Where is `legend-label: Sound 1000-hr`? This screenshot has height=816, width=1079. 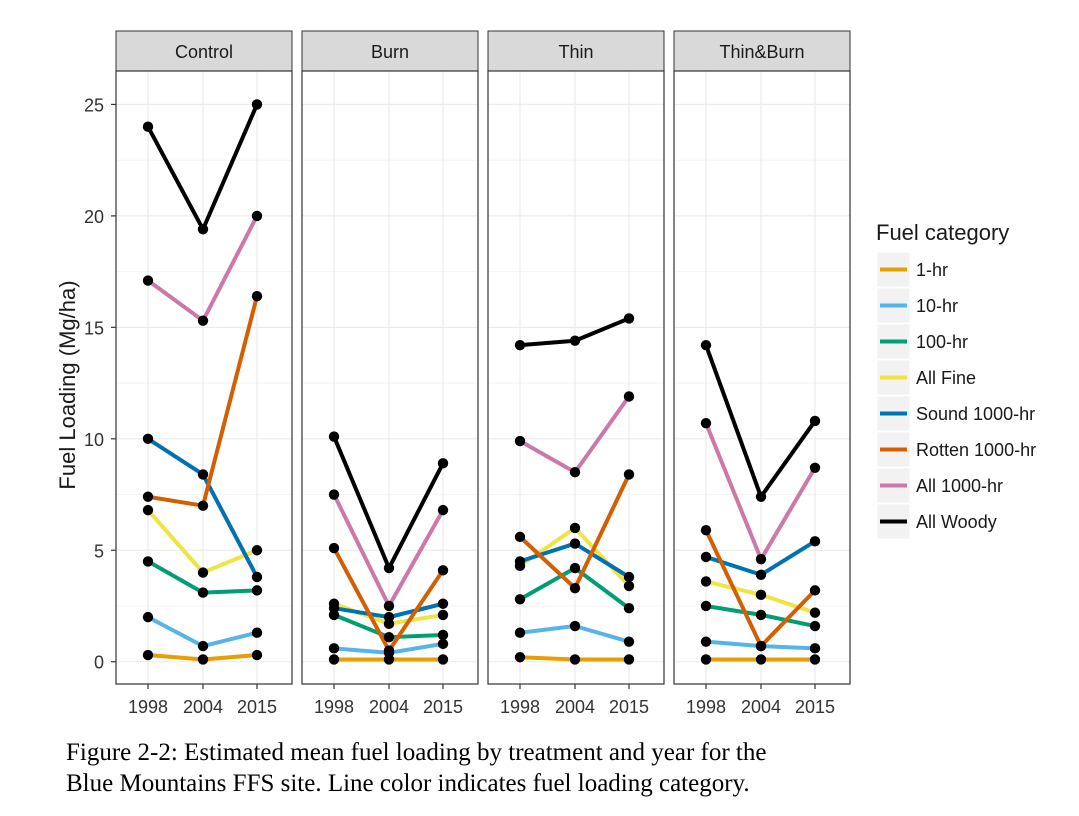
legend-label: Sound 1000-hr is located at coordinates (975, 414).